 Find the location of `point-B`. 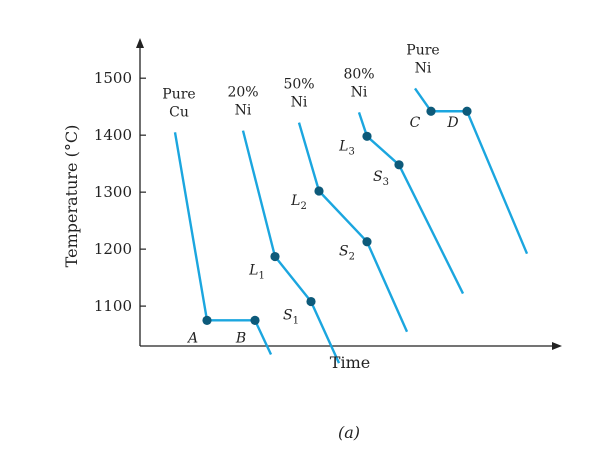

point-B is located at coordinates (255, 320).